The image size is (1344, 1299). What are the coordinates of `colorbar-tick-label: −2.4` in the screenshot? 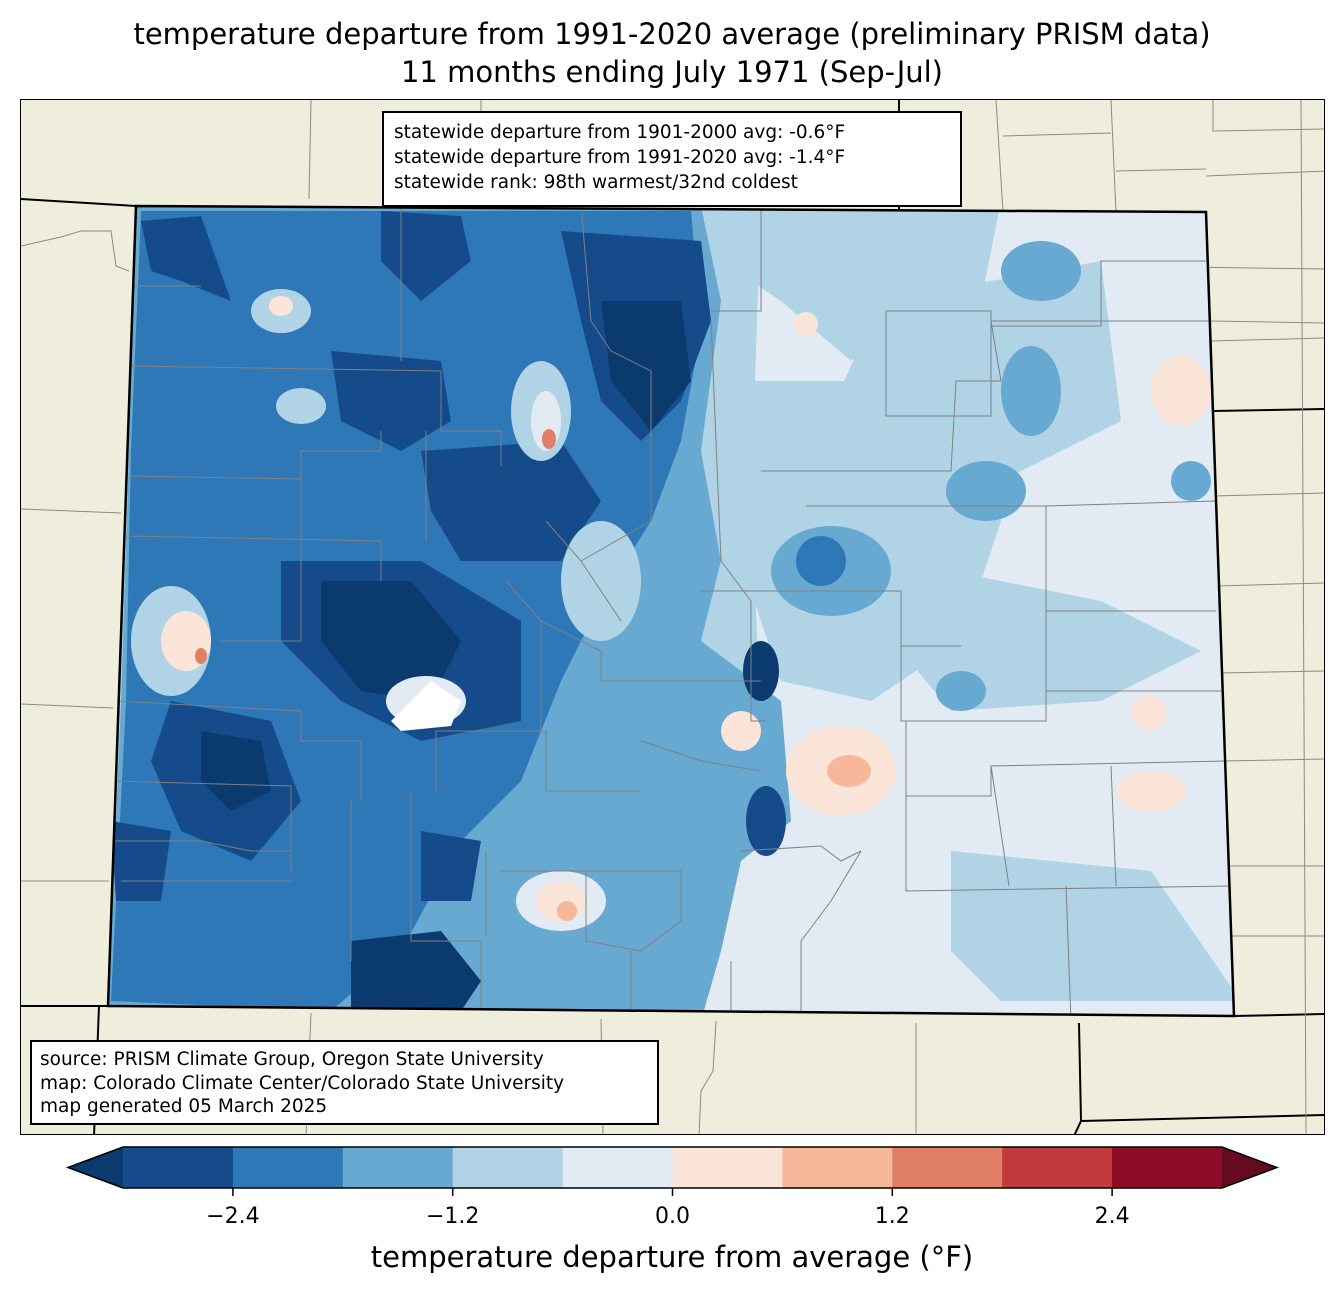 It's located at (233, 1216).